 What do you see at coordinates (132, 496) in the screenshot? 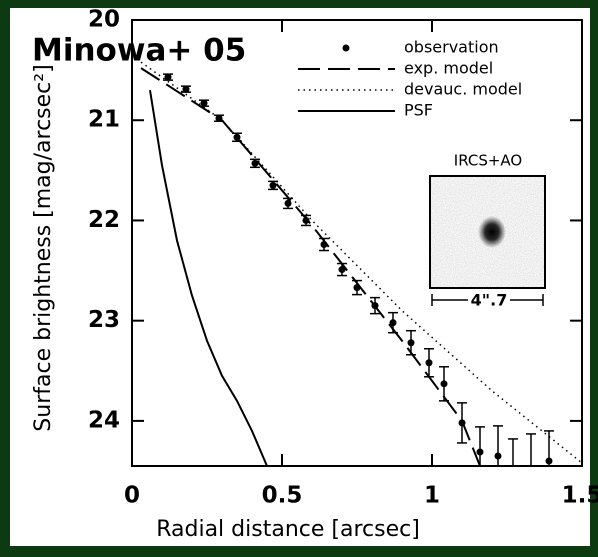
I see `x-tick-label: 0` at bounding box center [132, 496].